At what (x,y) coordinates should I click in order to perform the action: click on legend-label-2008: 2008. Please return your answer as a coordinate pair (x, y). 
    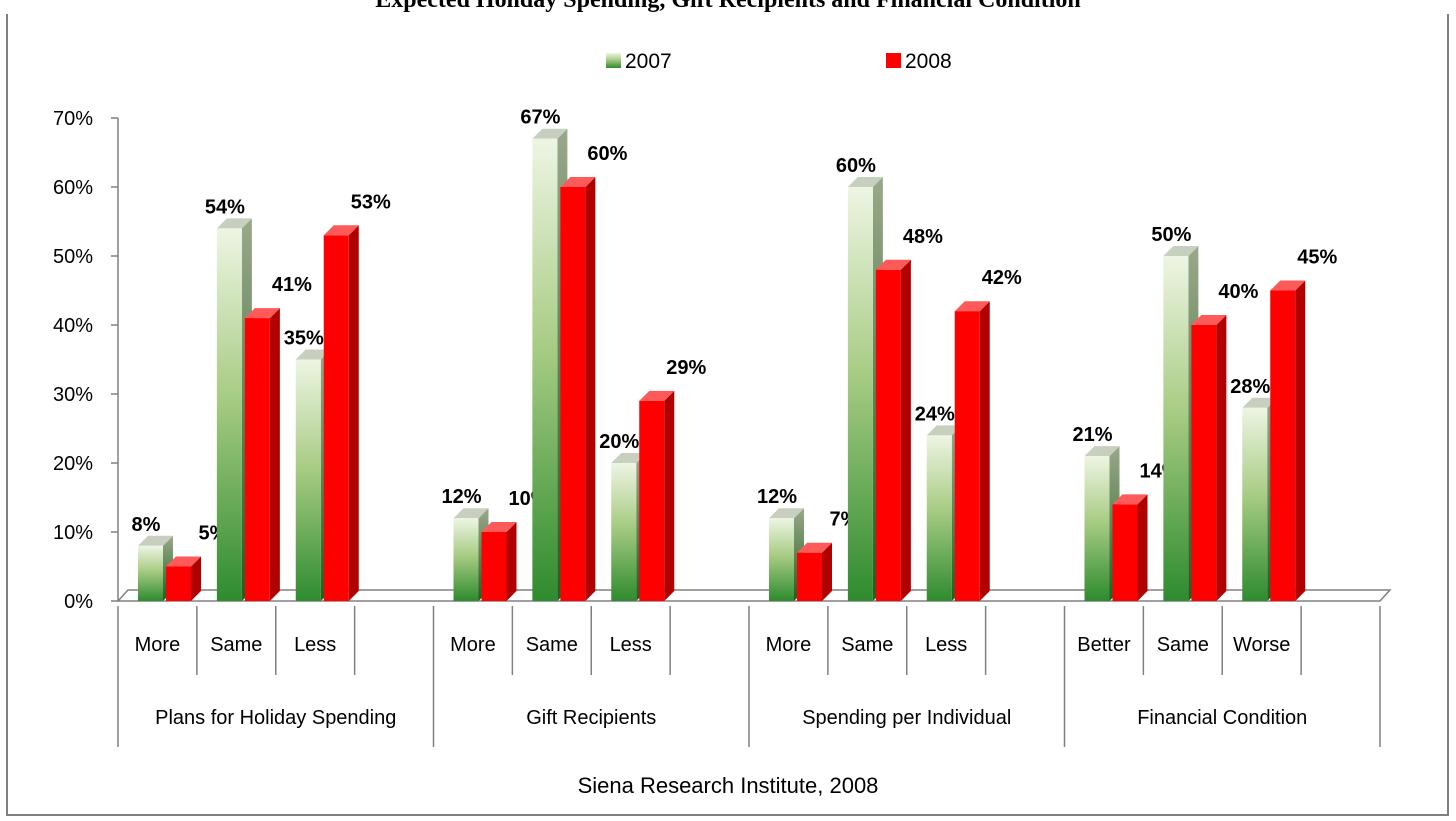
    Looking at the image, I should click on (928, 61).